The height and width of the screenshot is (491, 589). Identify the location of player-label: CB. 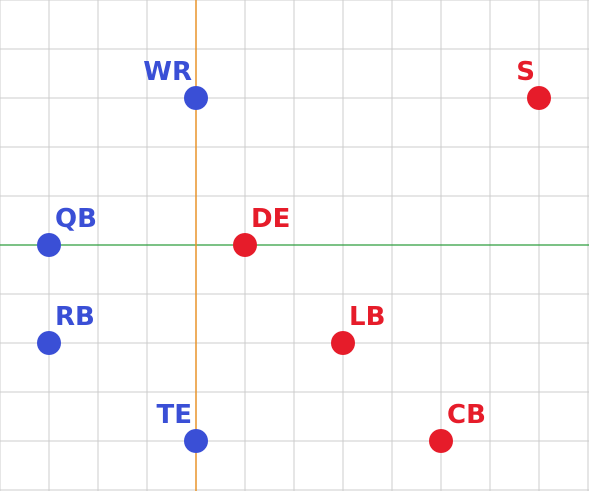
(466, 415).